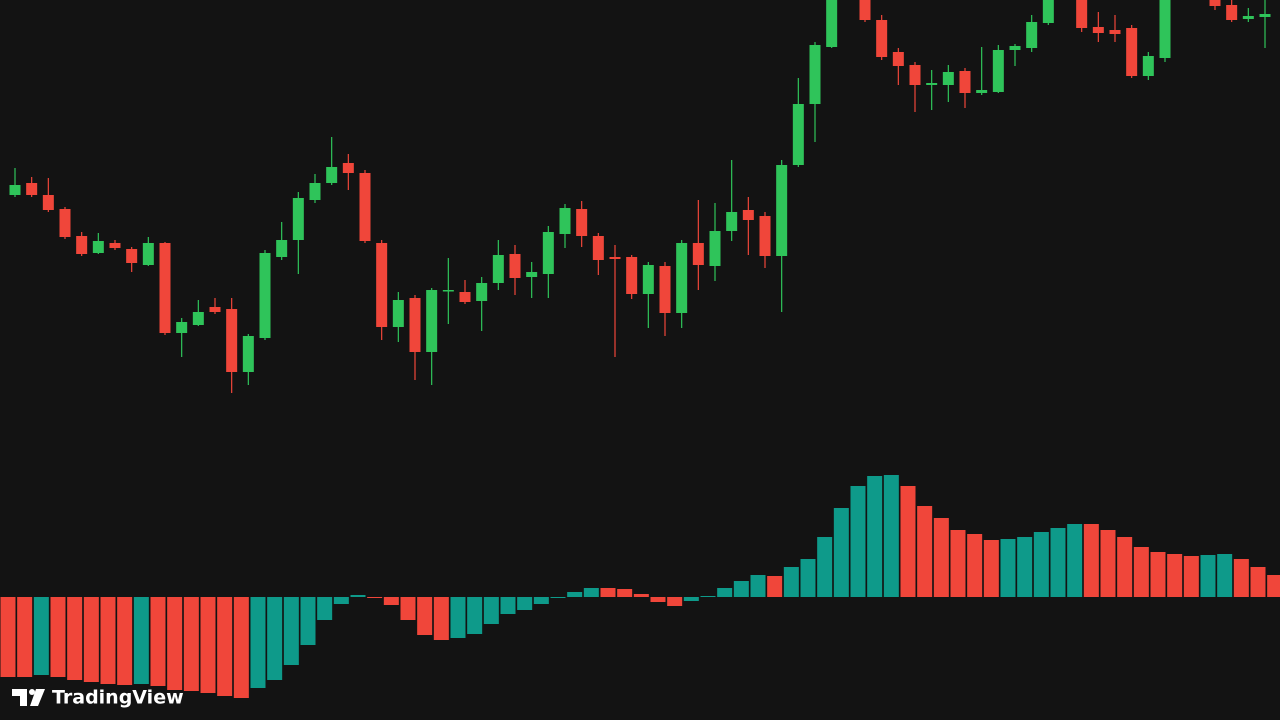 The width and height of the screenshot is (1280, 720). I want to click on logo-icon-dot, so click(32, 692).